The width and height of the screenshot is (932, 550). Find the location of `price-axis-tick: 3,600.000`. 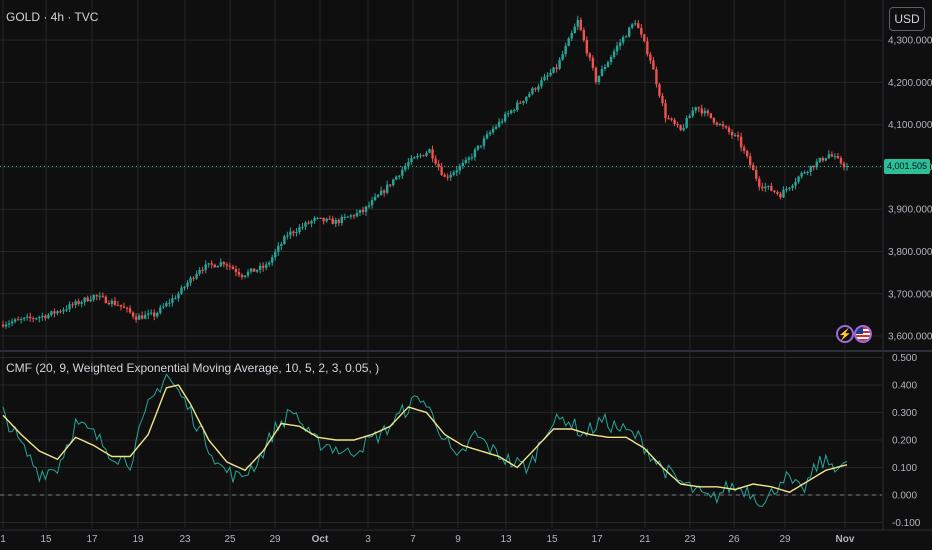

price-axis-tick: 3,600.000 is located at coordinates (910, 337).